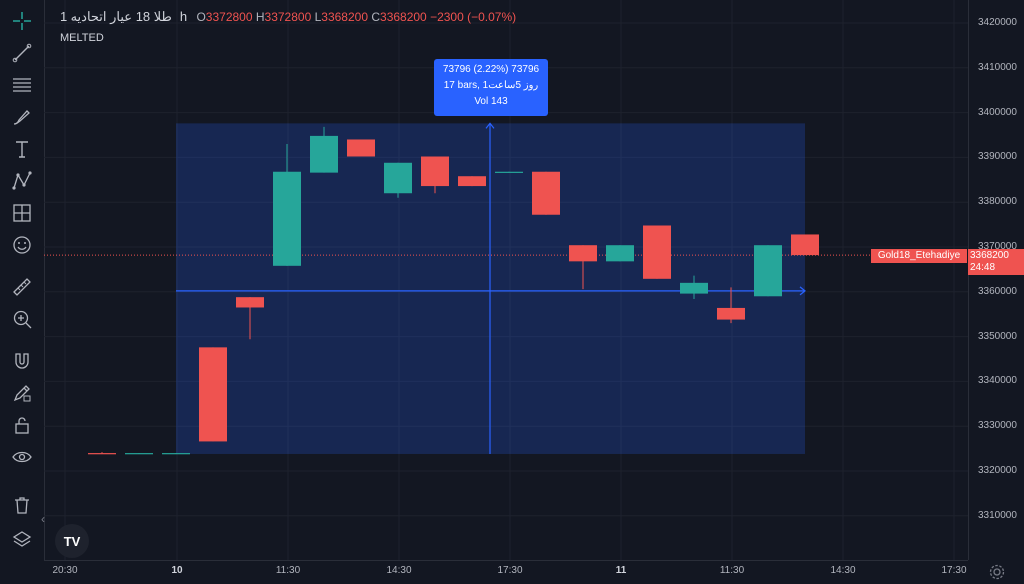  Describe the element at coordinates (997, 22) in the screenshot. I see `price-tick-label: 3420000` at that location.